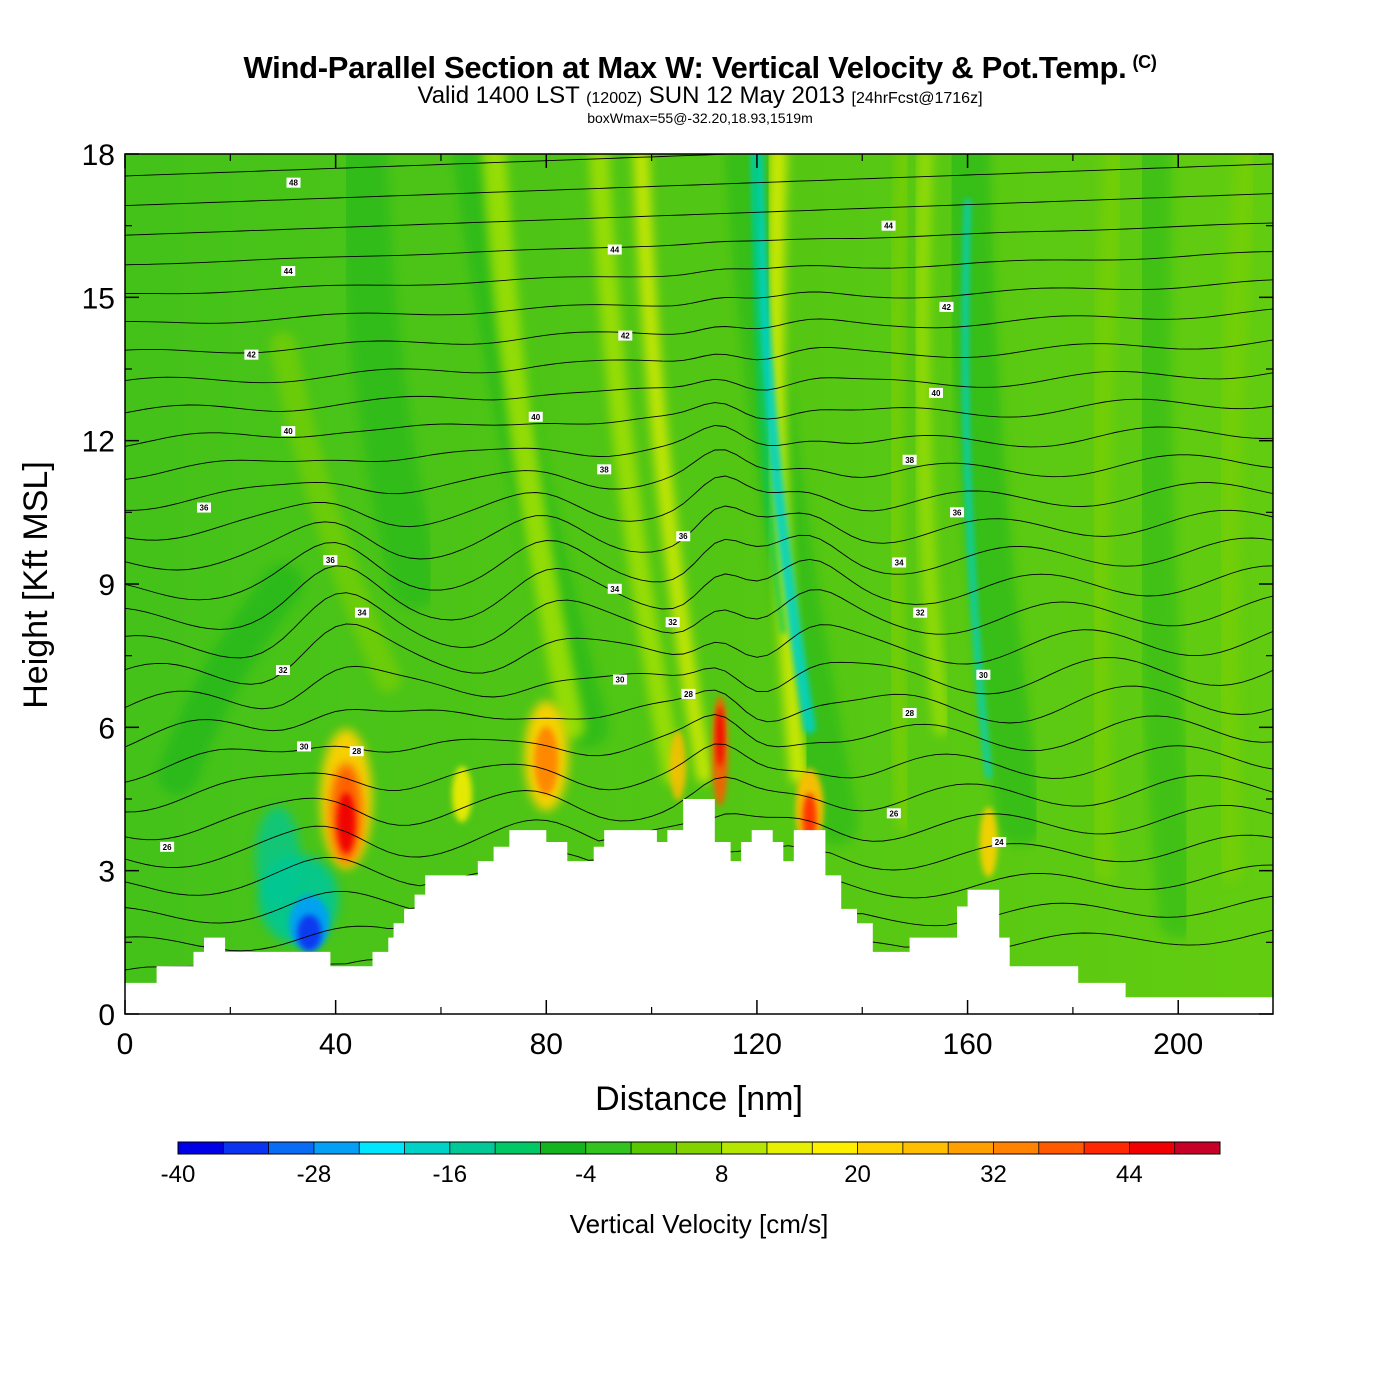  I want to click on x-tick-label: 160, so click(968, 1044).